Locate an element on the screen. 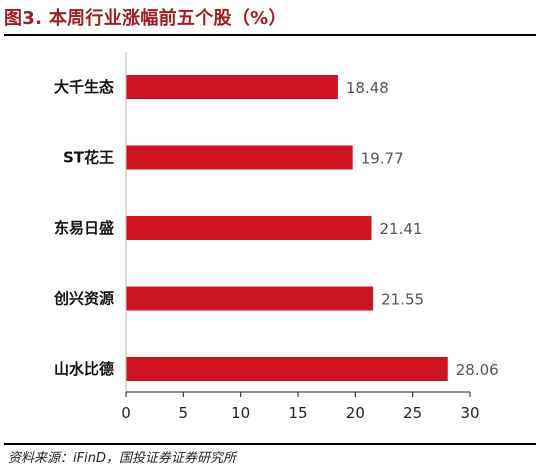 Image resolution: width=540 pixels, height=470 pixels. category-label: 创兴资源 is located at coordinates (83, 299).